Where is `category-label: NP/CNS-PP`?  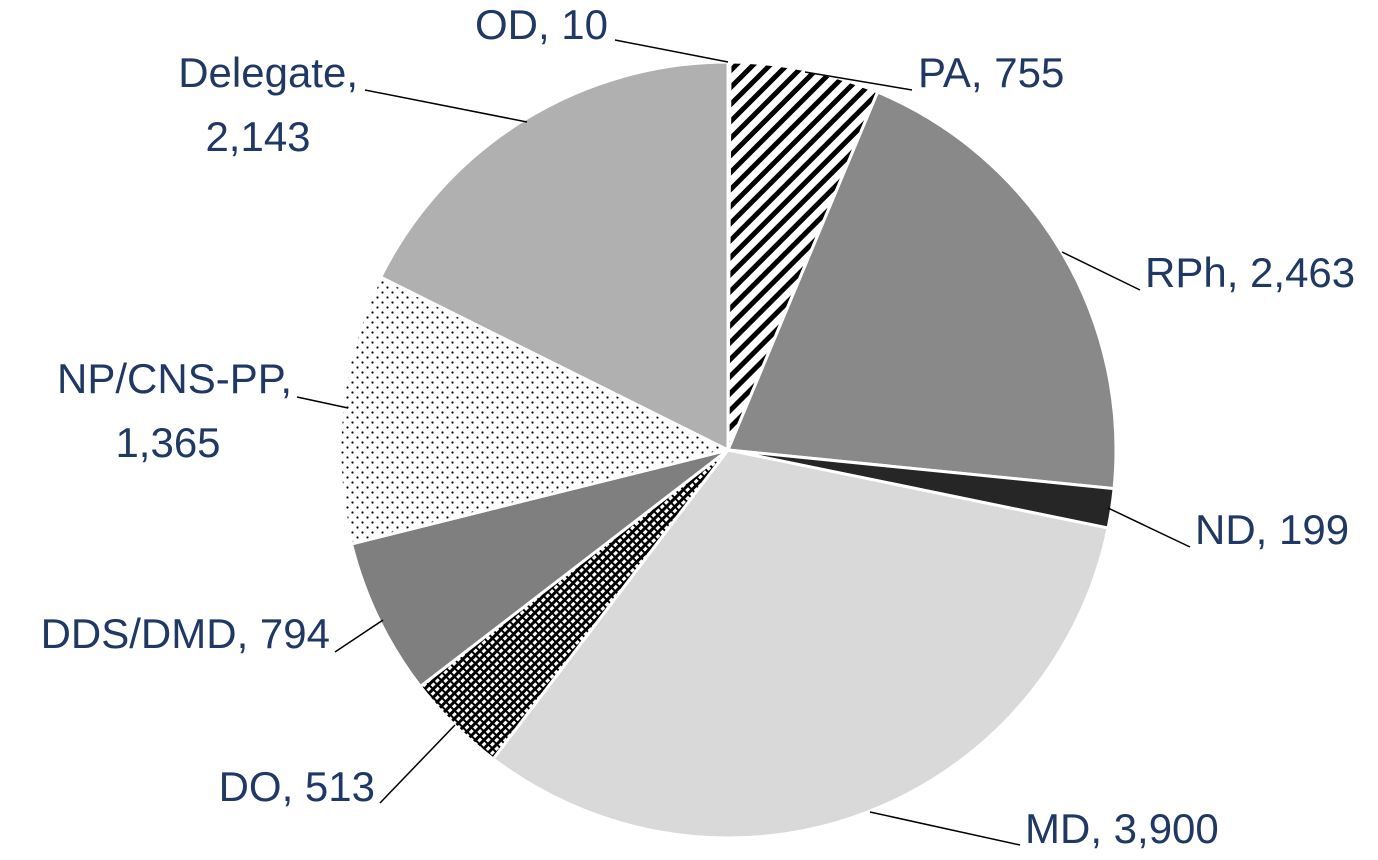 category-label: NP/CNS-PP is located at coordinates (170, 378).